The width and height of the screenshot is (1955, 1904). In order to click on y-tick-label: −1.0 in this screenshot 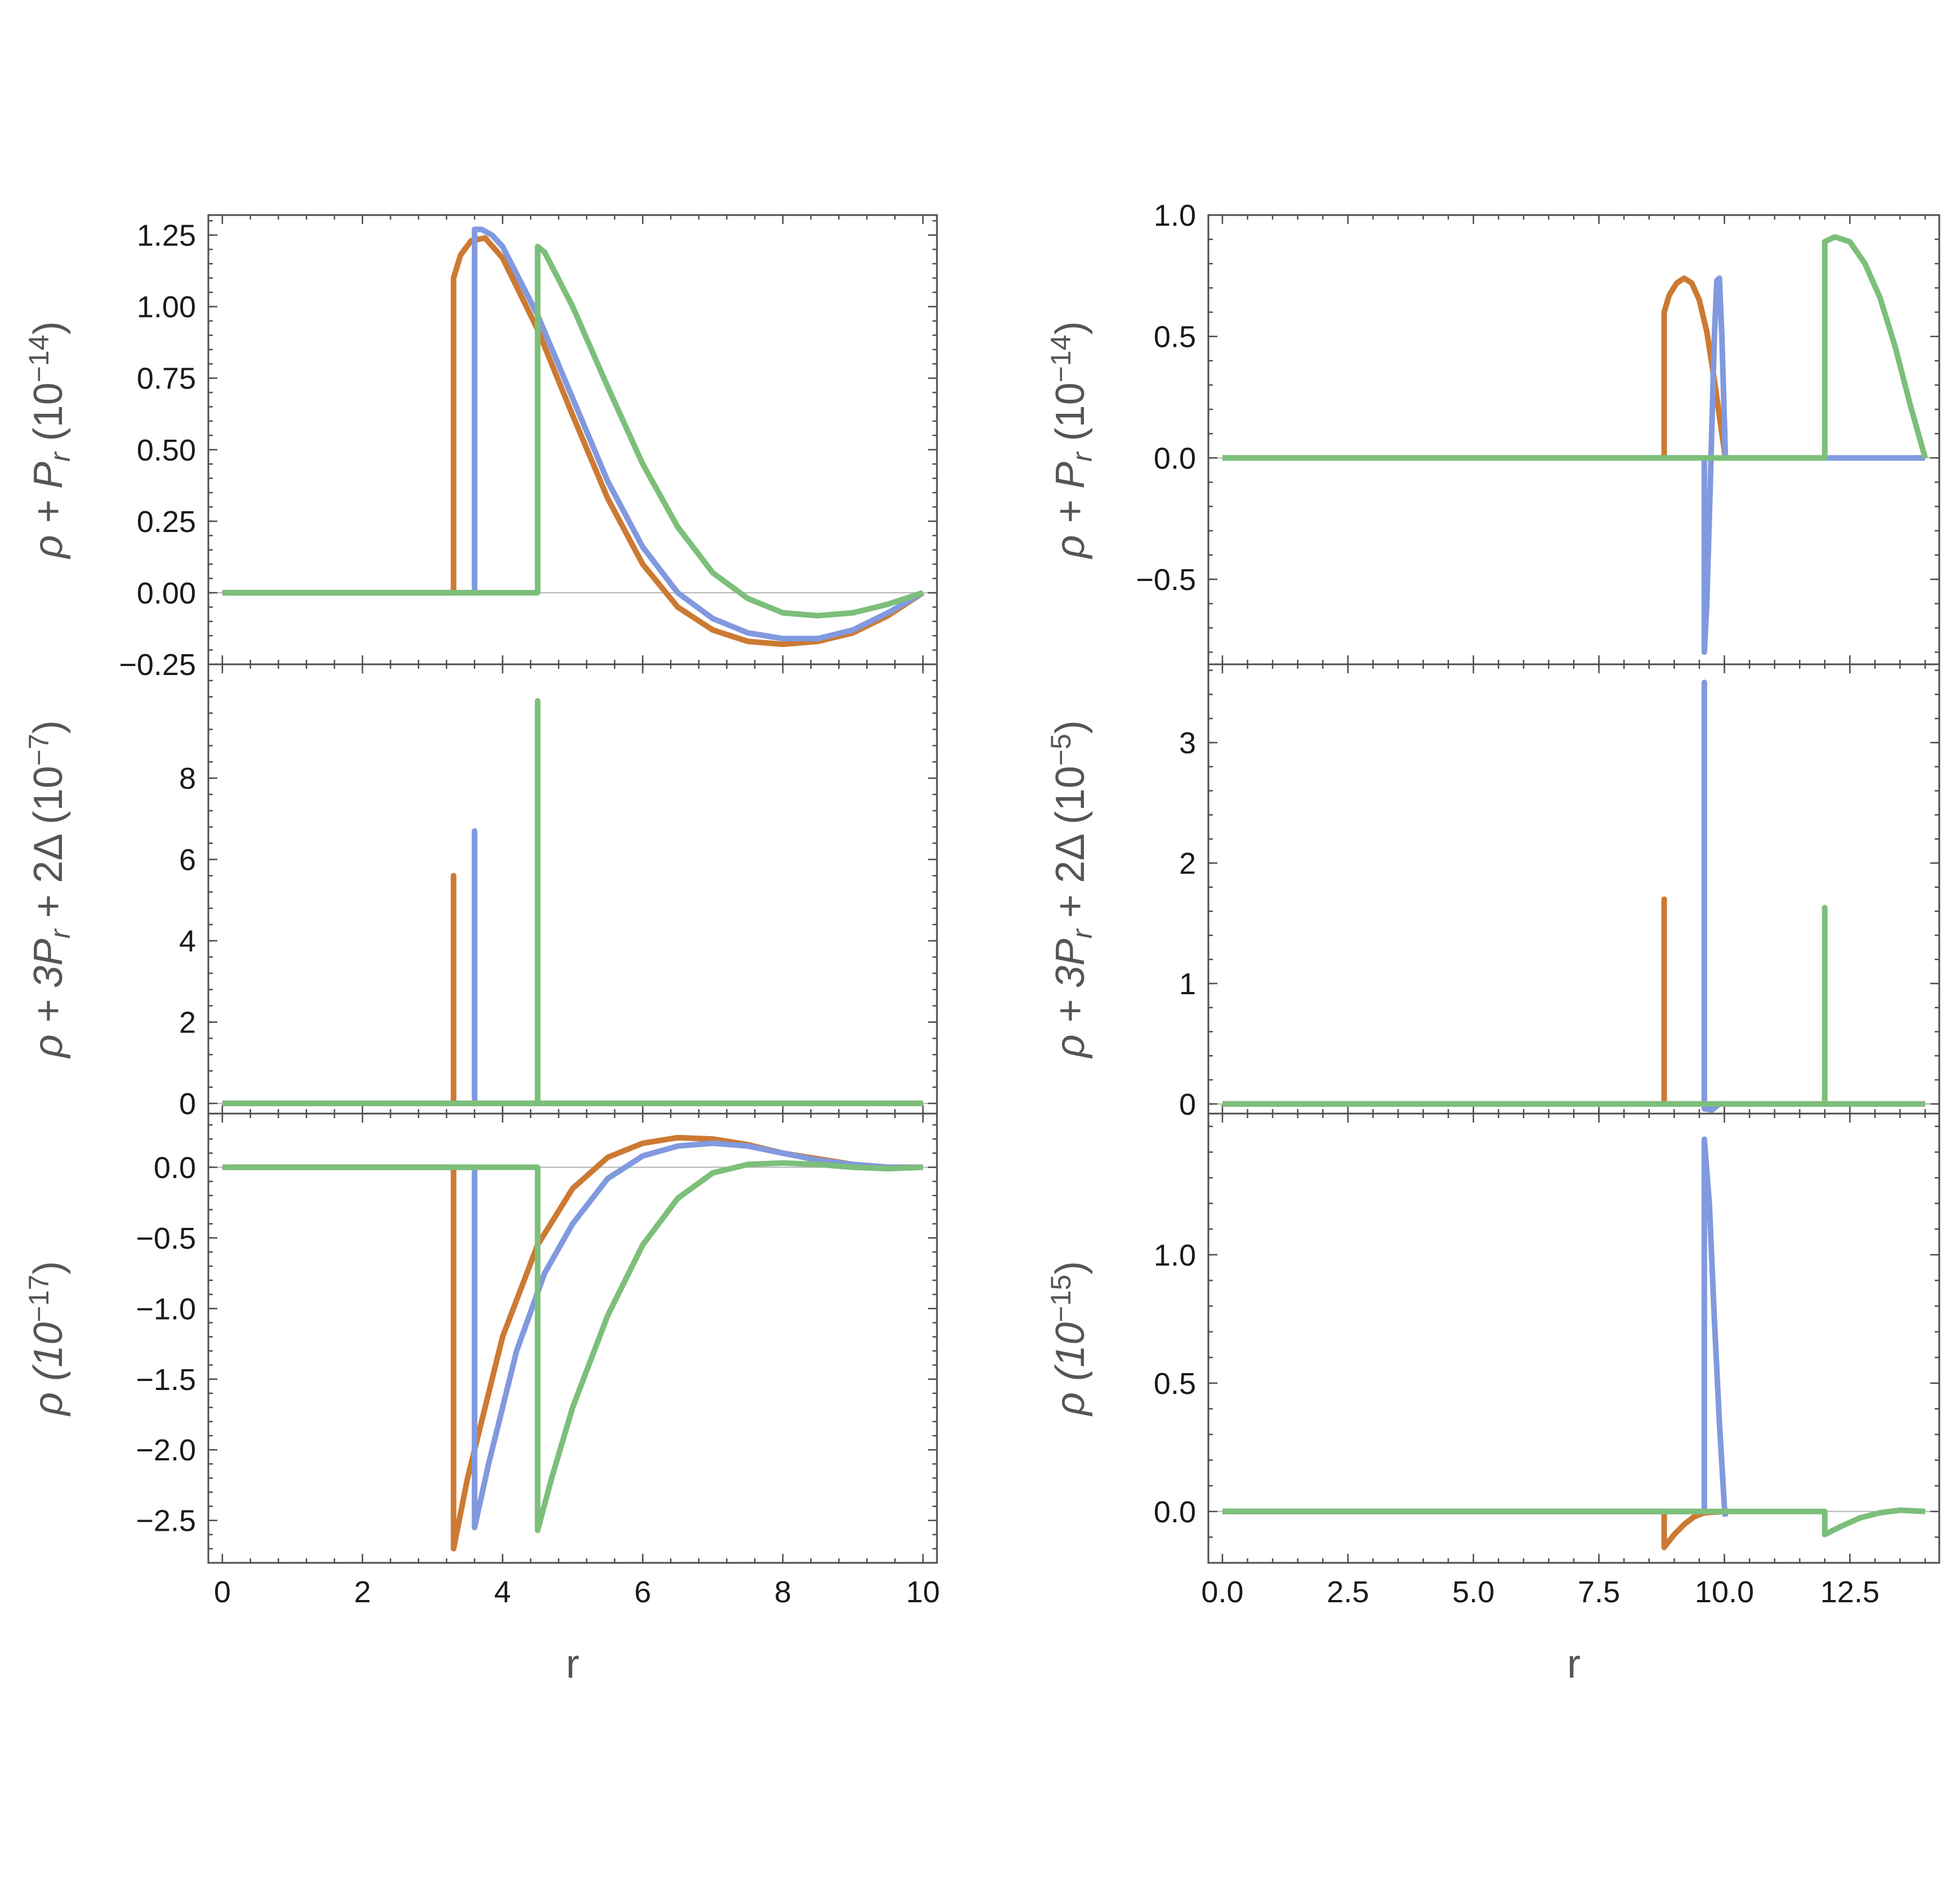, I will do `click(166, 1309)`.